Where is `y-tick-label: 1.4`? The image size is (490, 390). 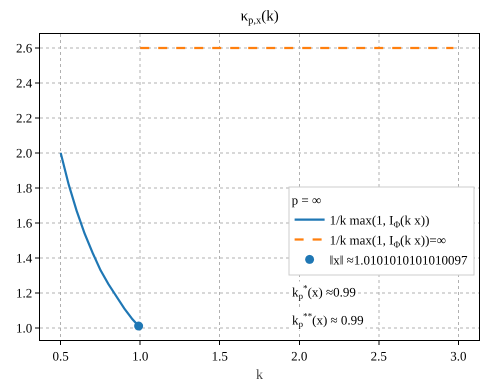 y-tick-label: 1.4 is located at coordinates (24, 258).